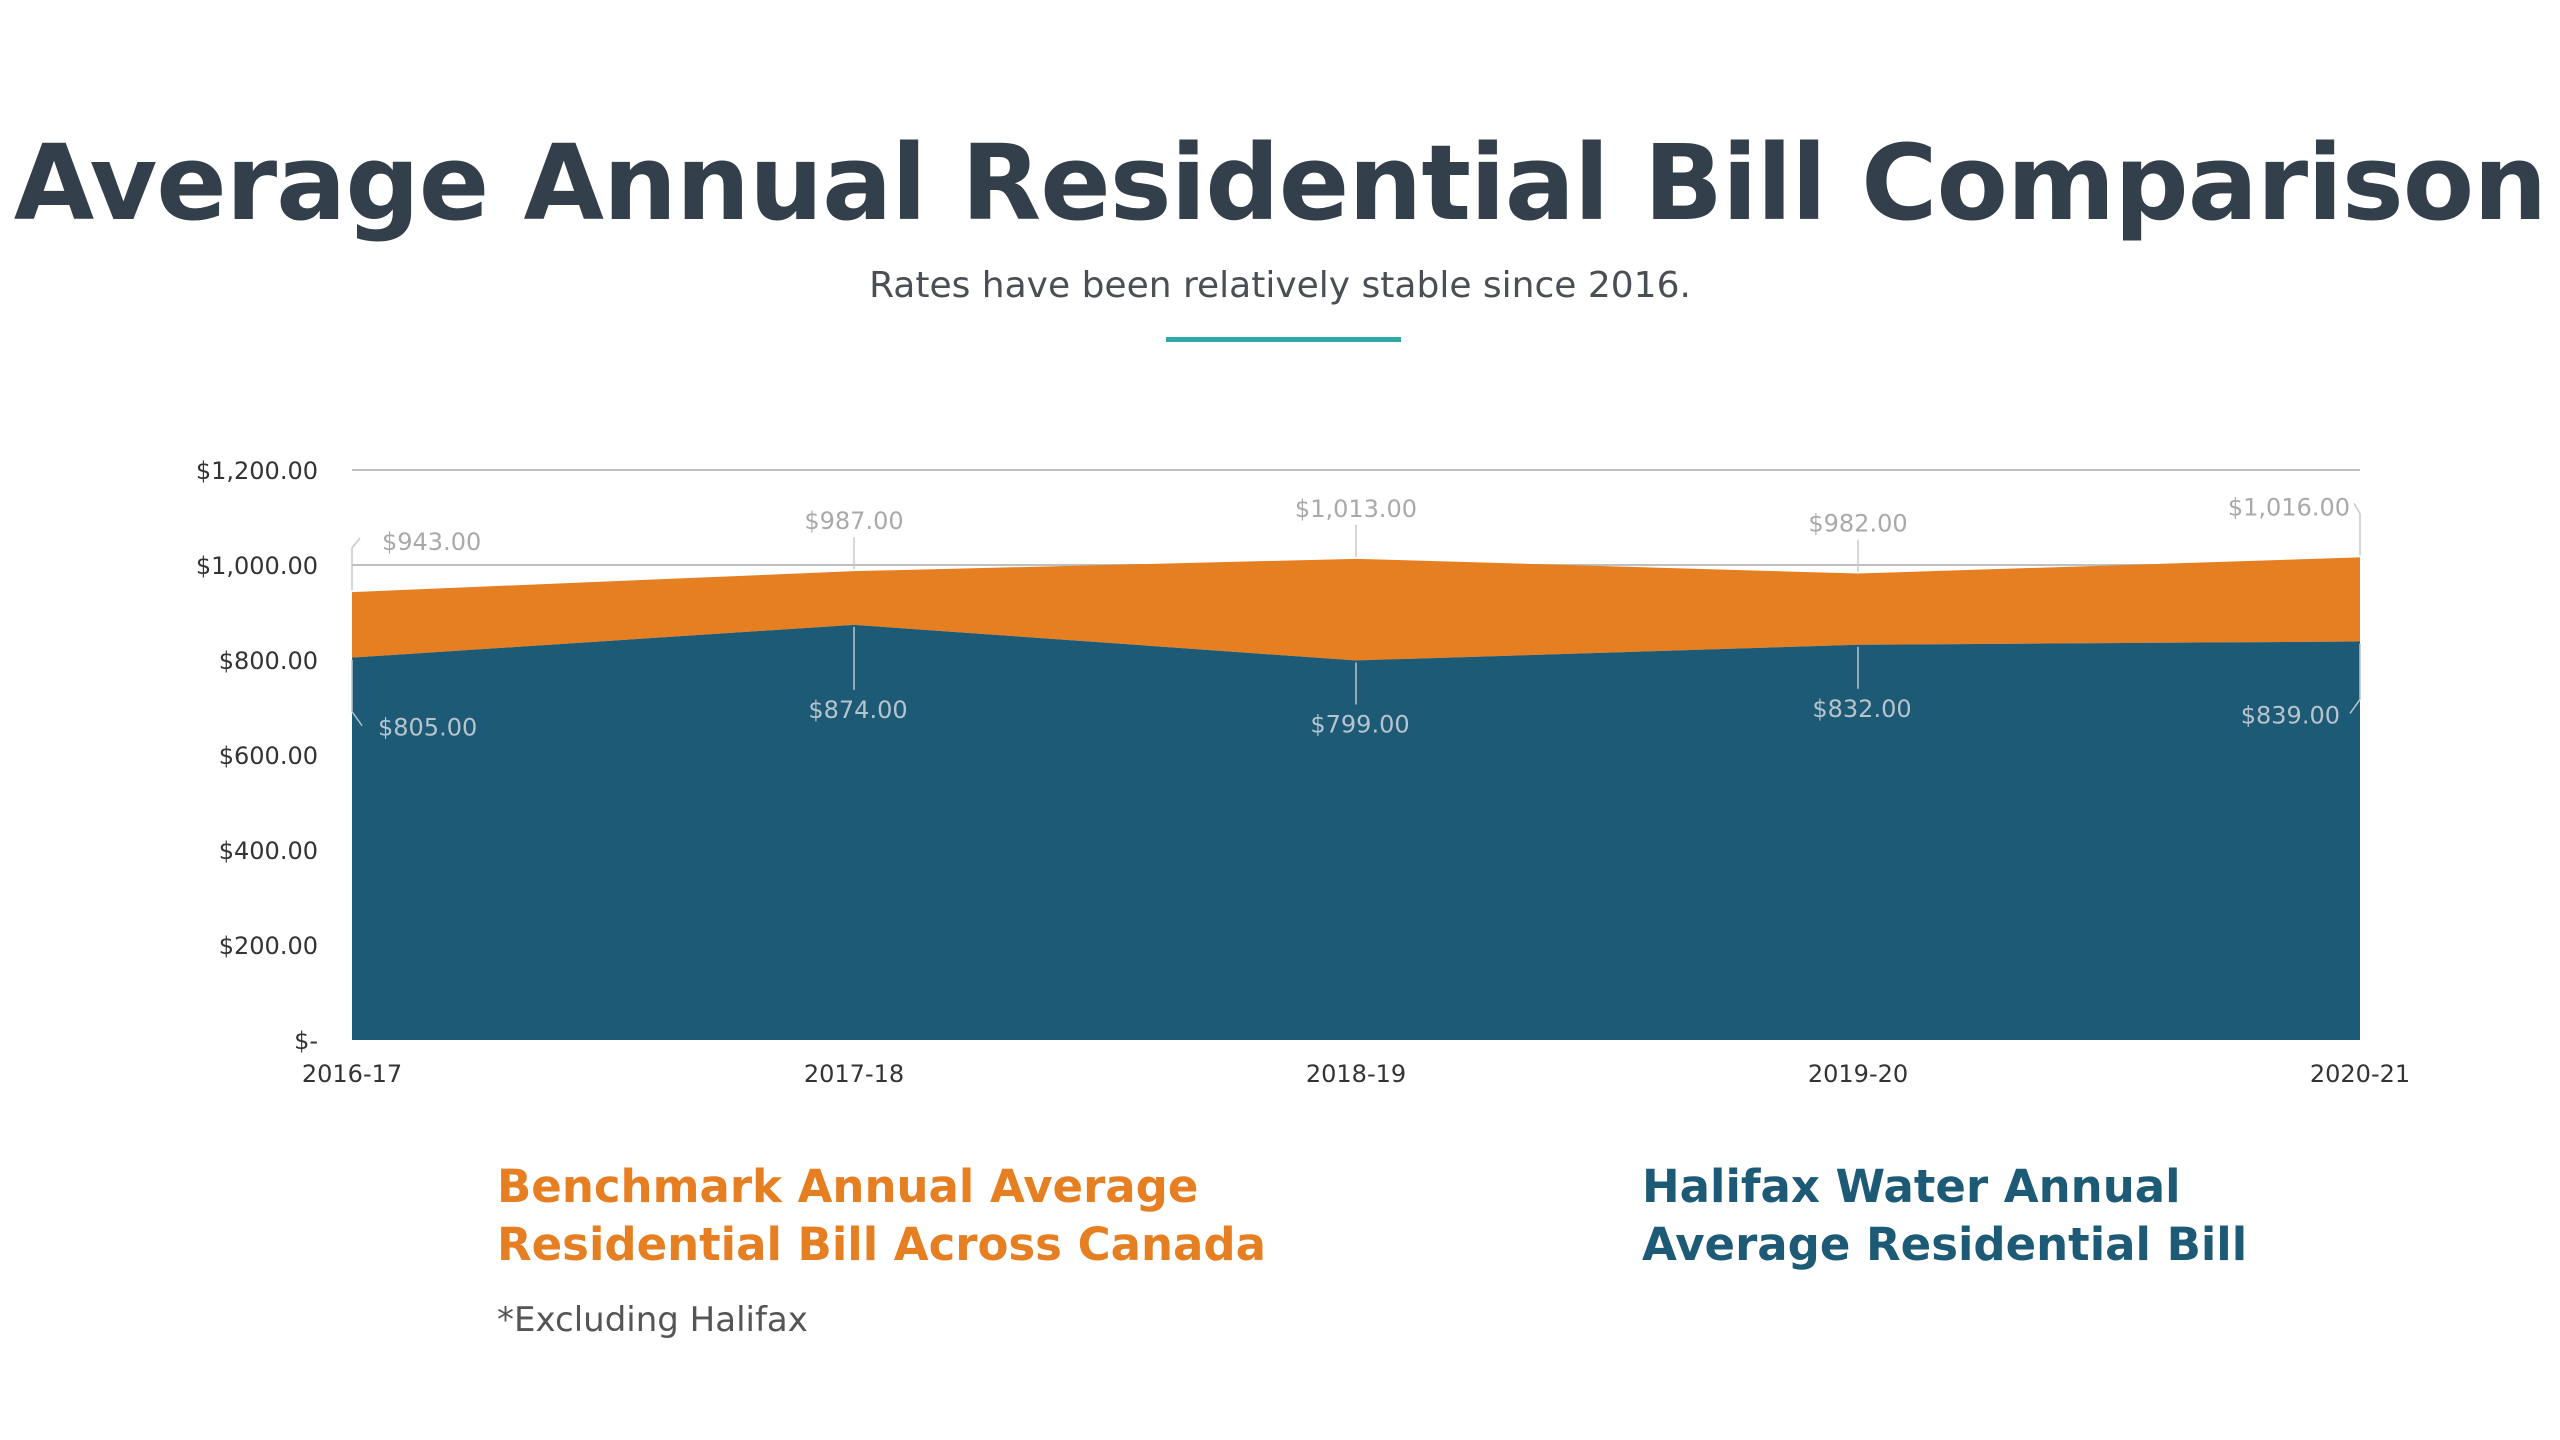 This screenshot has width=2560, height=1440. Describe the element at coordinates (257, 566) in the screenshot. I see `y-tick-label: $1,000.00` at that location.